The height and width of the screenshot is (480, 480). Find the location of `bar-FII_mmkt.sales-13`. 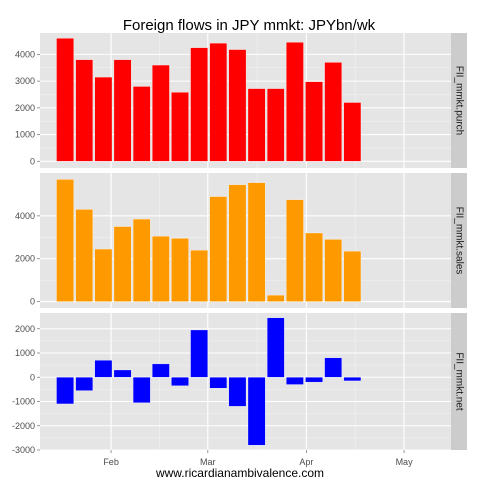

bar-FII_mmkt.sales-13 is located at coordinates (314, 267).